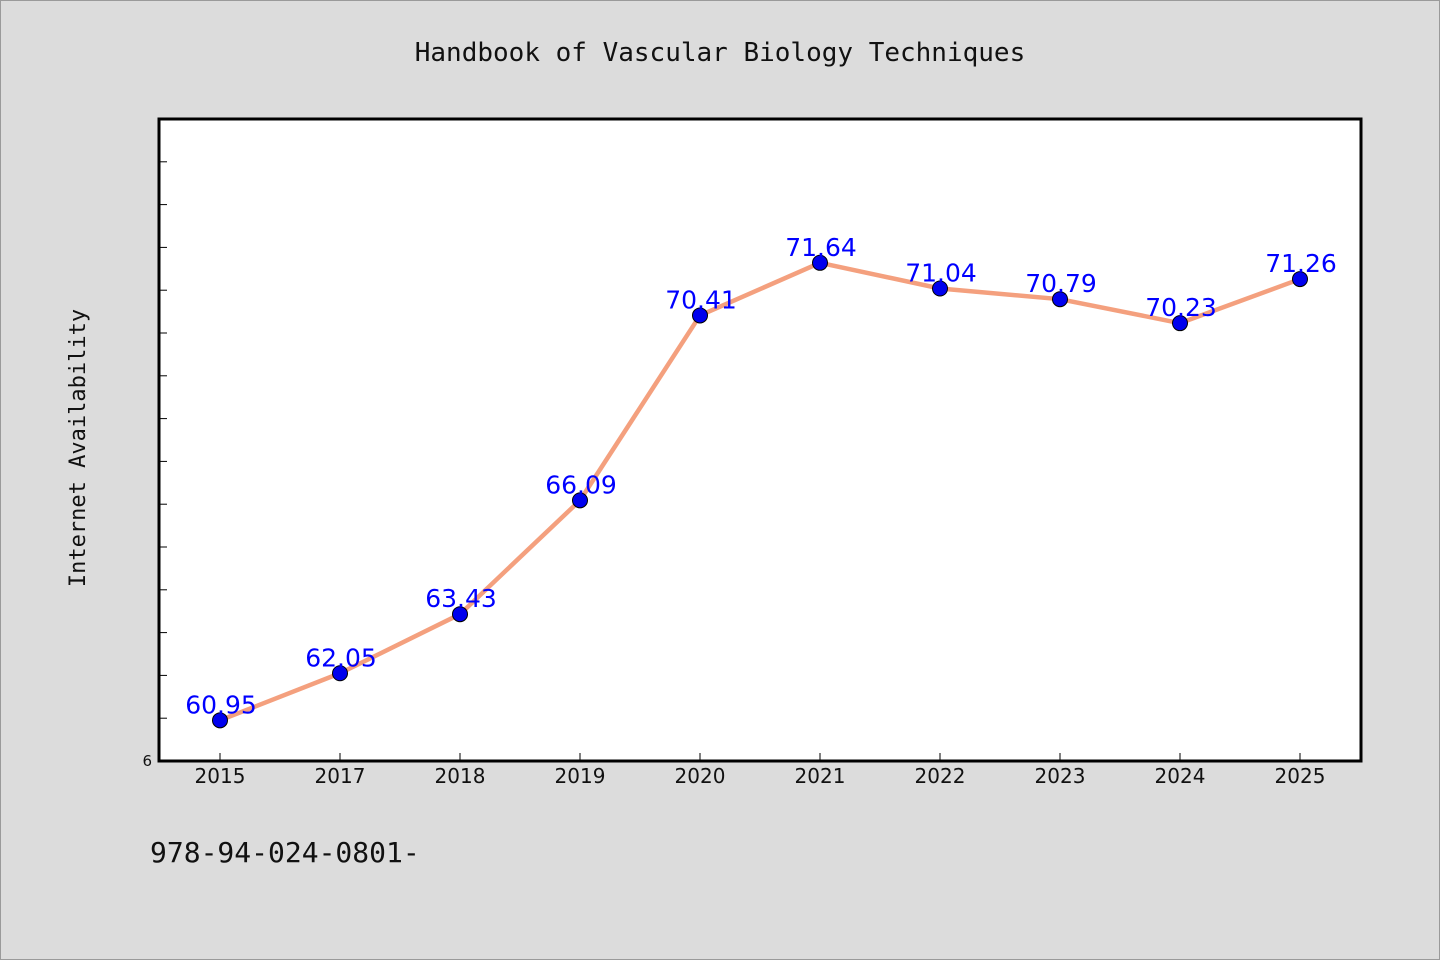  I want to click on data-label-2020: 70.41, so click(701, 299).